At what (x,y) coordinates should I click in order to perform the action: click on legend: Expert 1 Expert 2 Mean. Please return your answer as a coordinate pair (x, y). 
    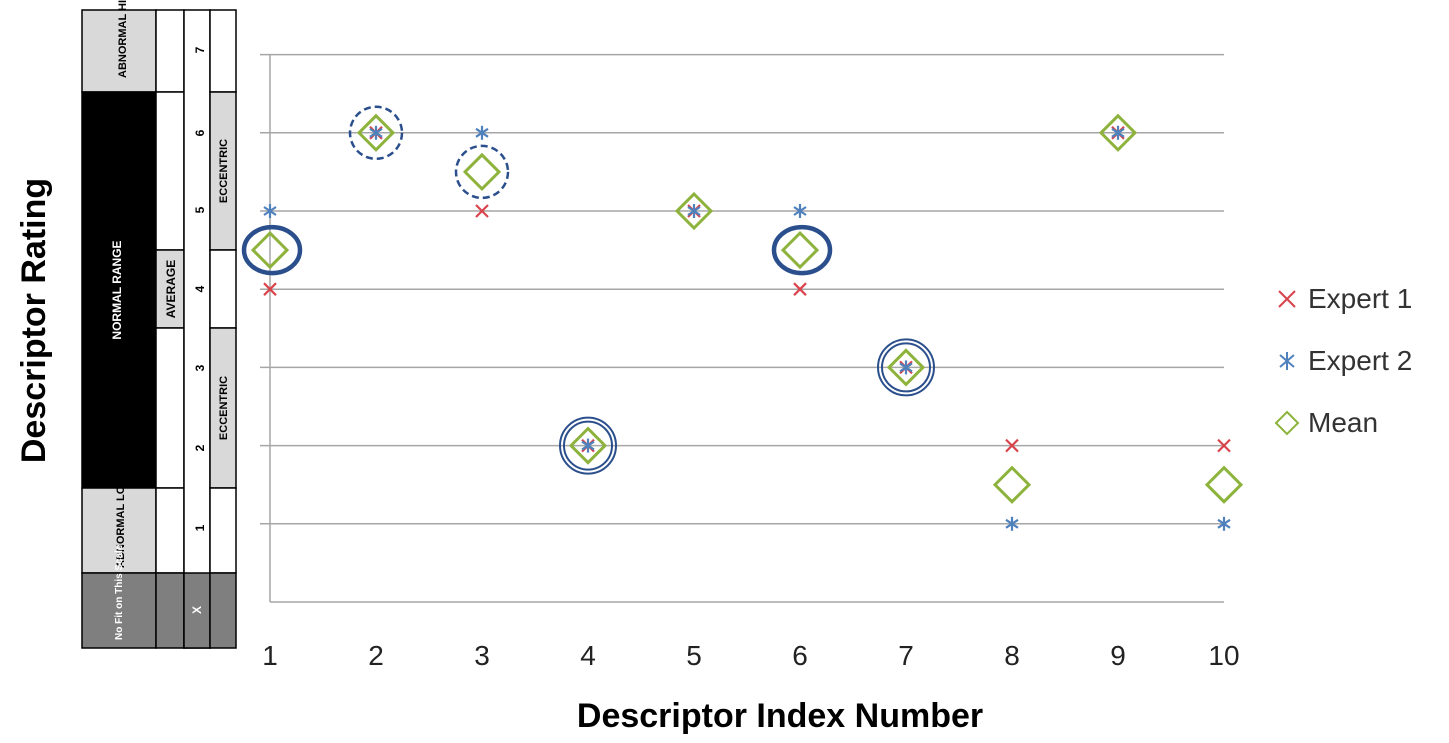
    Looking at the image, I should click on (1357, 361).